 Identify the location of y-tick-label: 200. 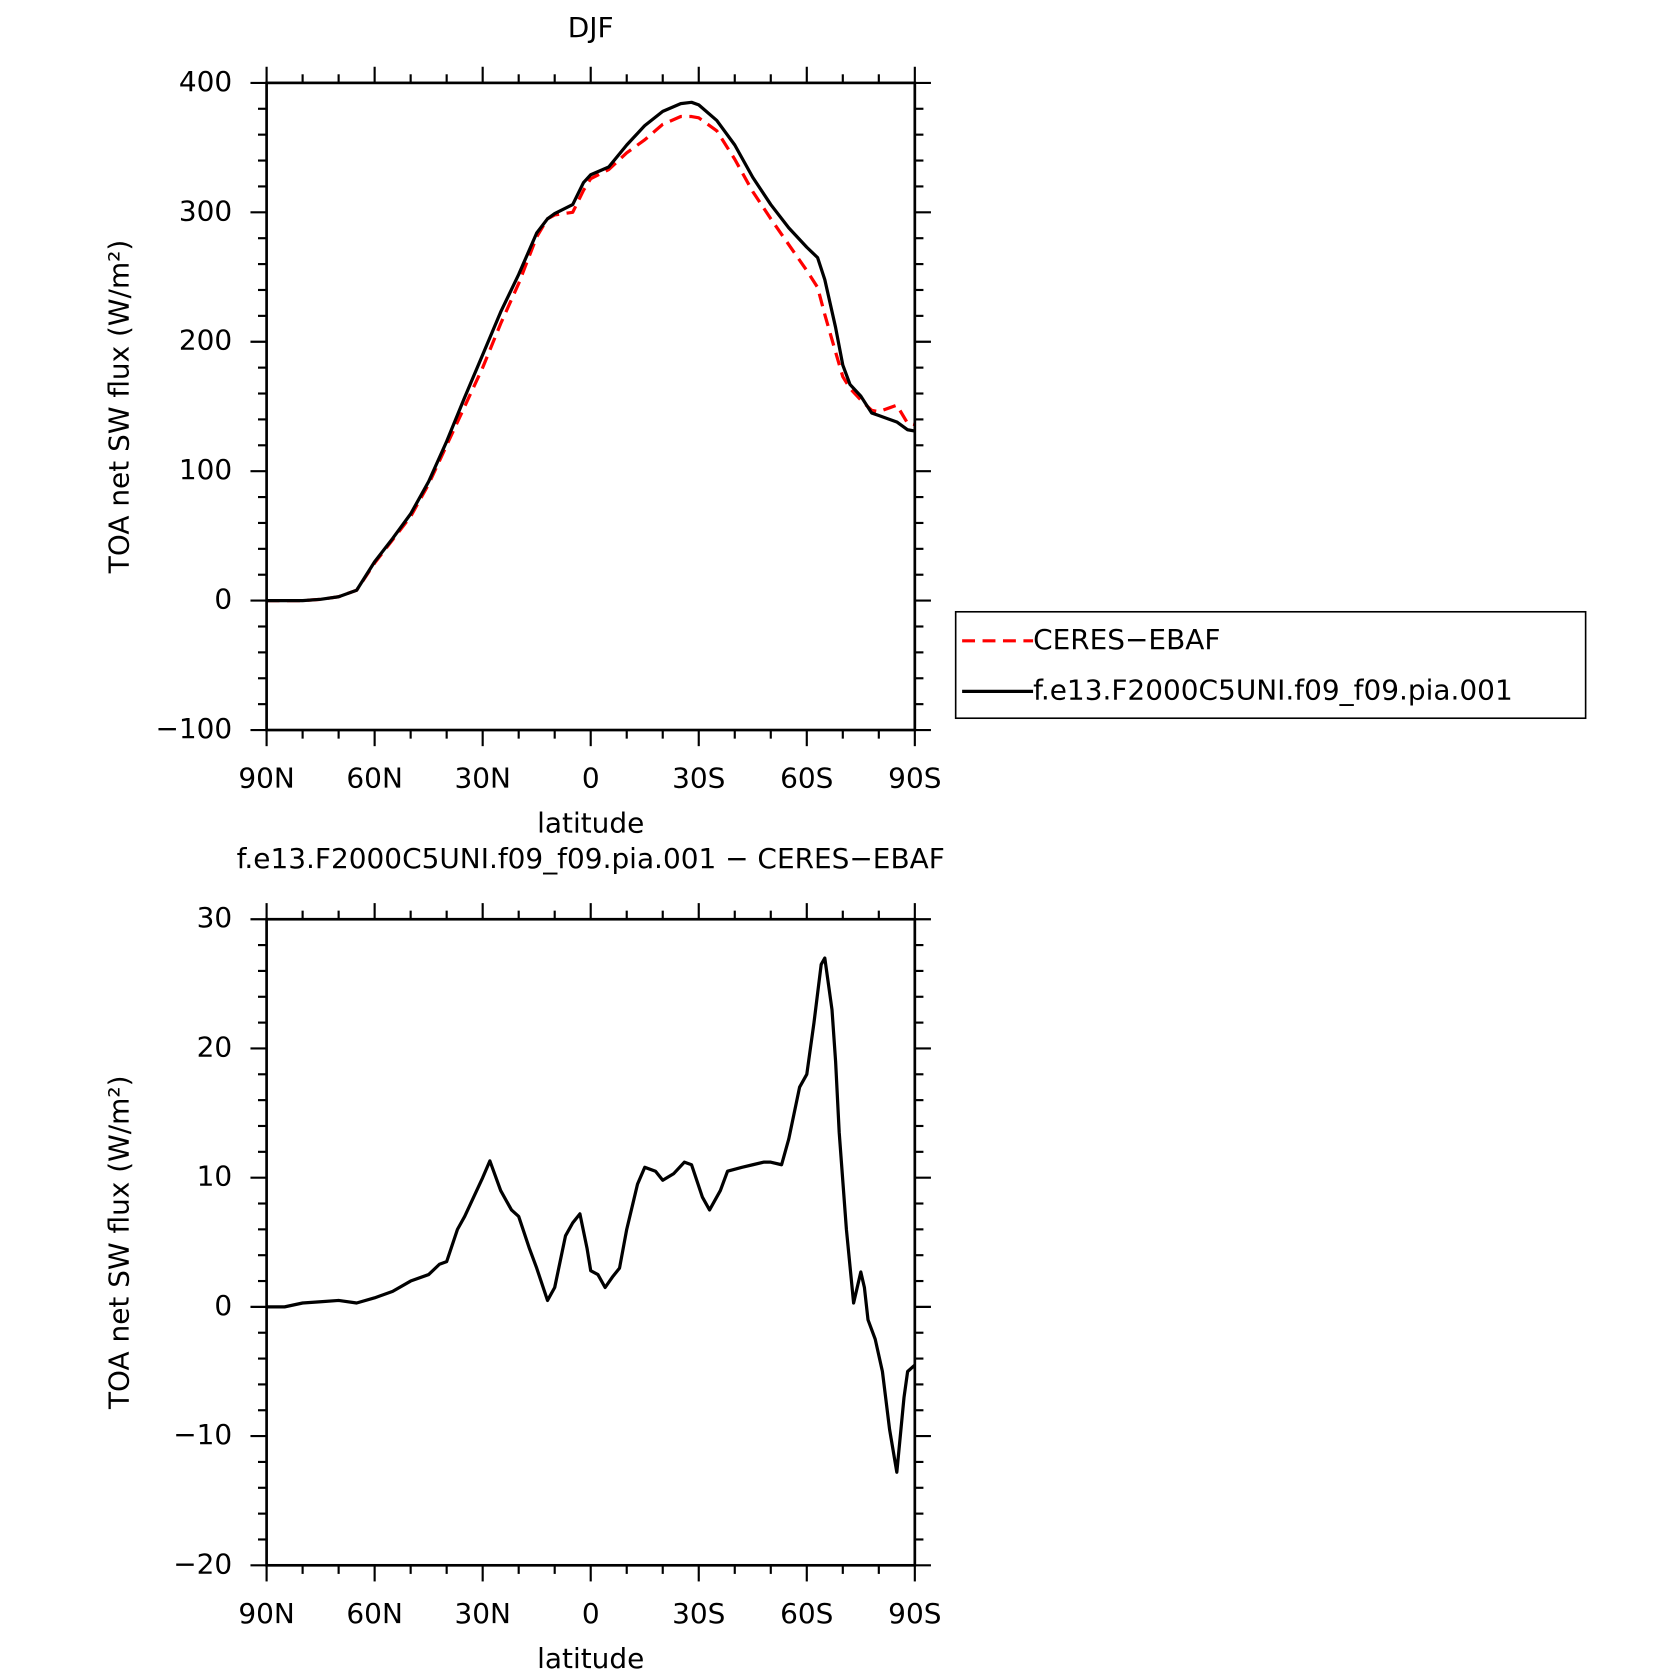
(205, 340).